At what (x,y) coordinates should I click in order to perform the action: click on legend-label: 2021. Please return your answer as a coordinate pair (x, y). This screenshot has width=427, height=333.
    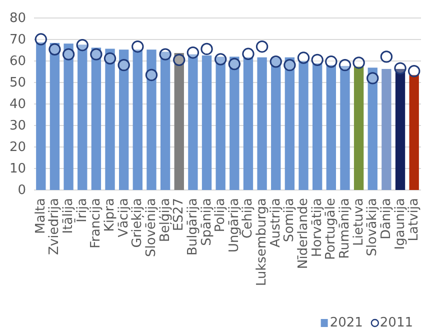
    Looking at the image, I should click on (346, 323).